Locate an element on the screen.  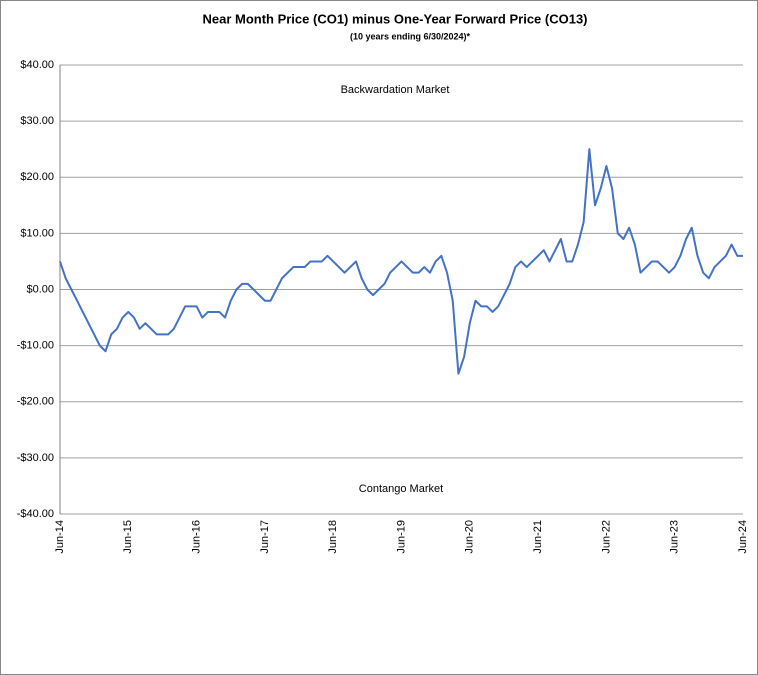
x-tick-label: Jun-15 is located at coordinates (128, 537).